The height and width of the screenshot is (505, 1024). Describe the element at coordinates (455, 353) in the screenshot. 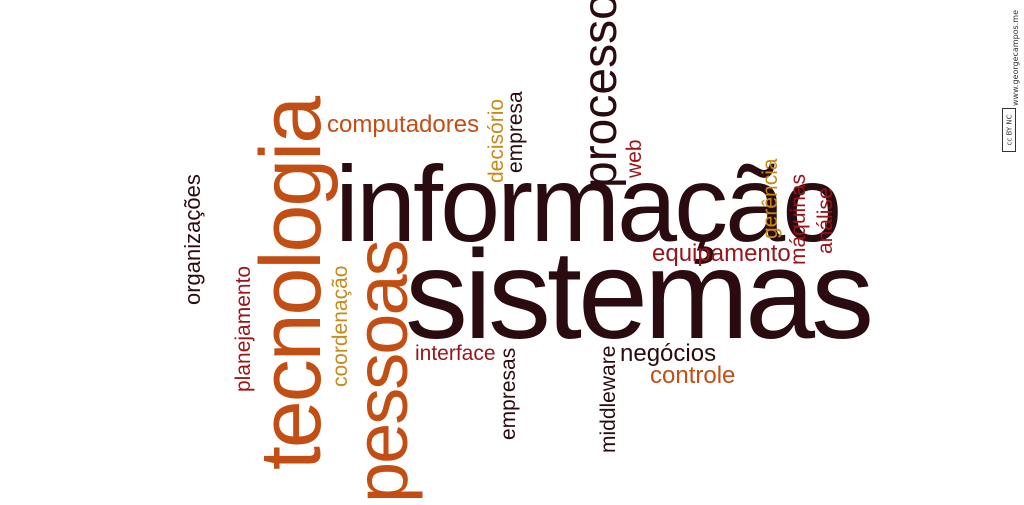

I see `word-interface: interface` at that location.